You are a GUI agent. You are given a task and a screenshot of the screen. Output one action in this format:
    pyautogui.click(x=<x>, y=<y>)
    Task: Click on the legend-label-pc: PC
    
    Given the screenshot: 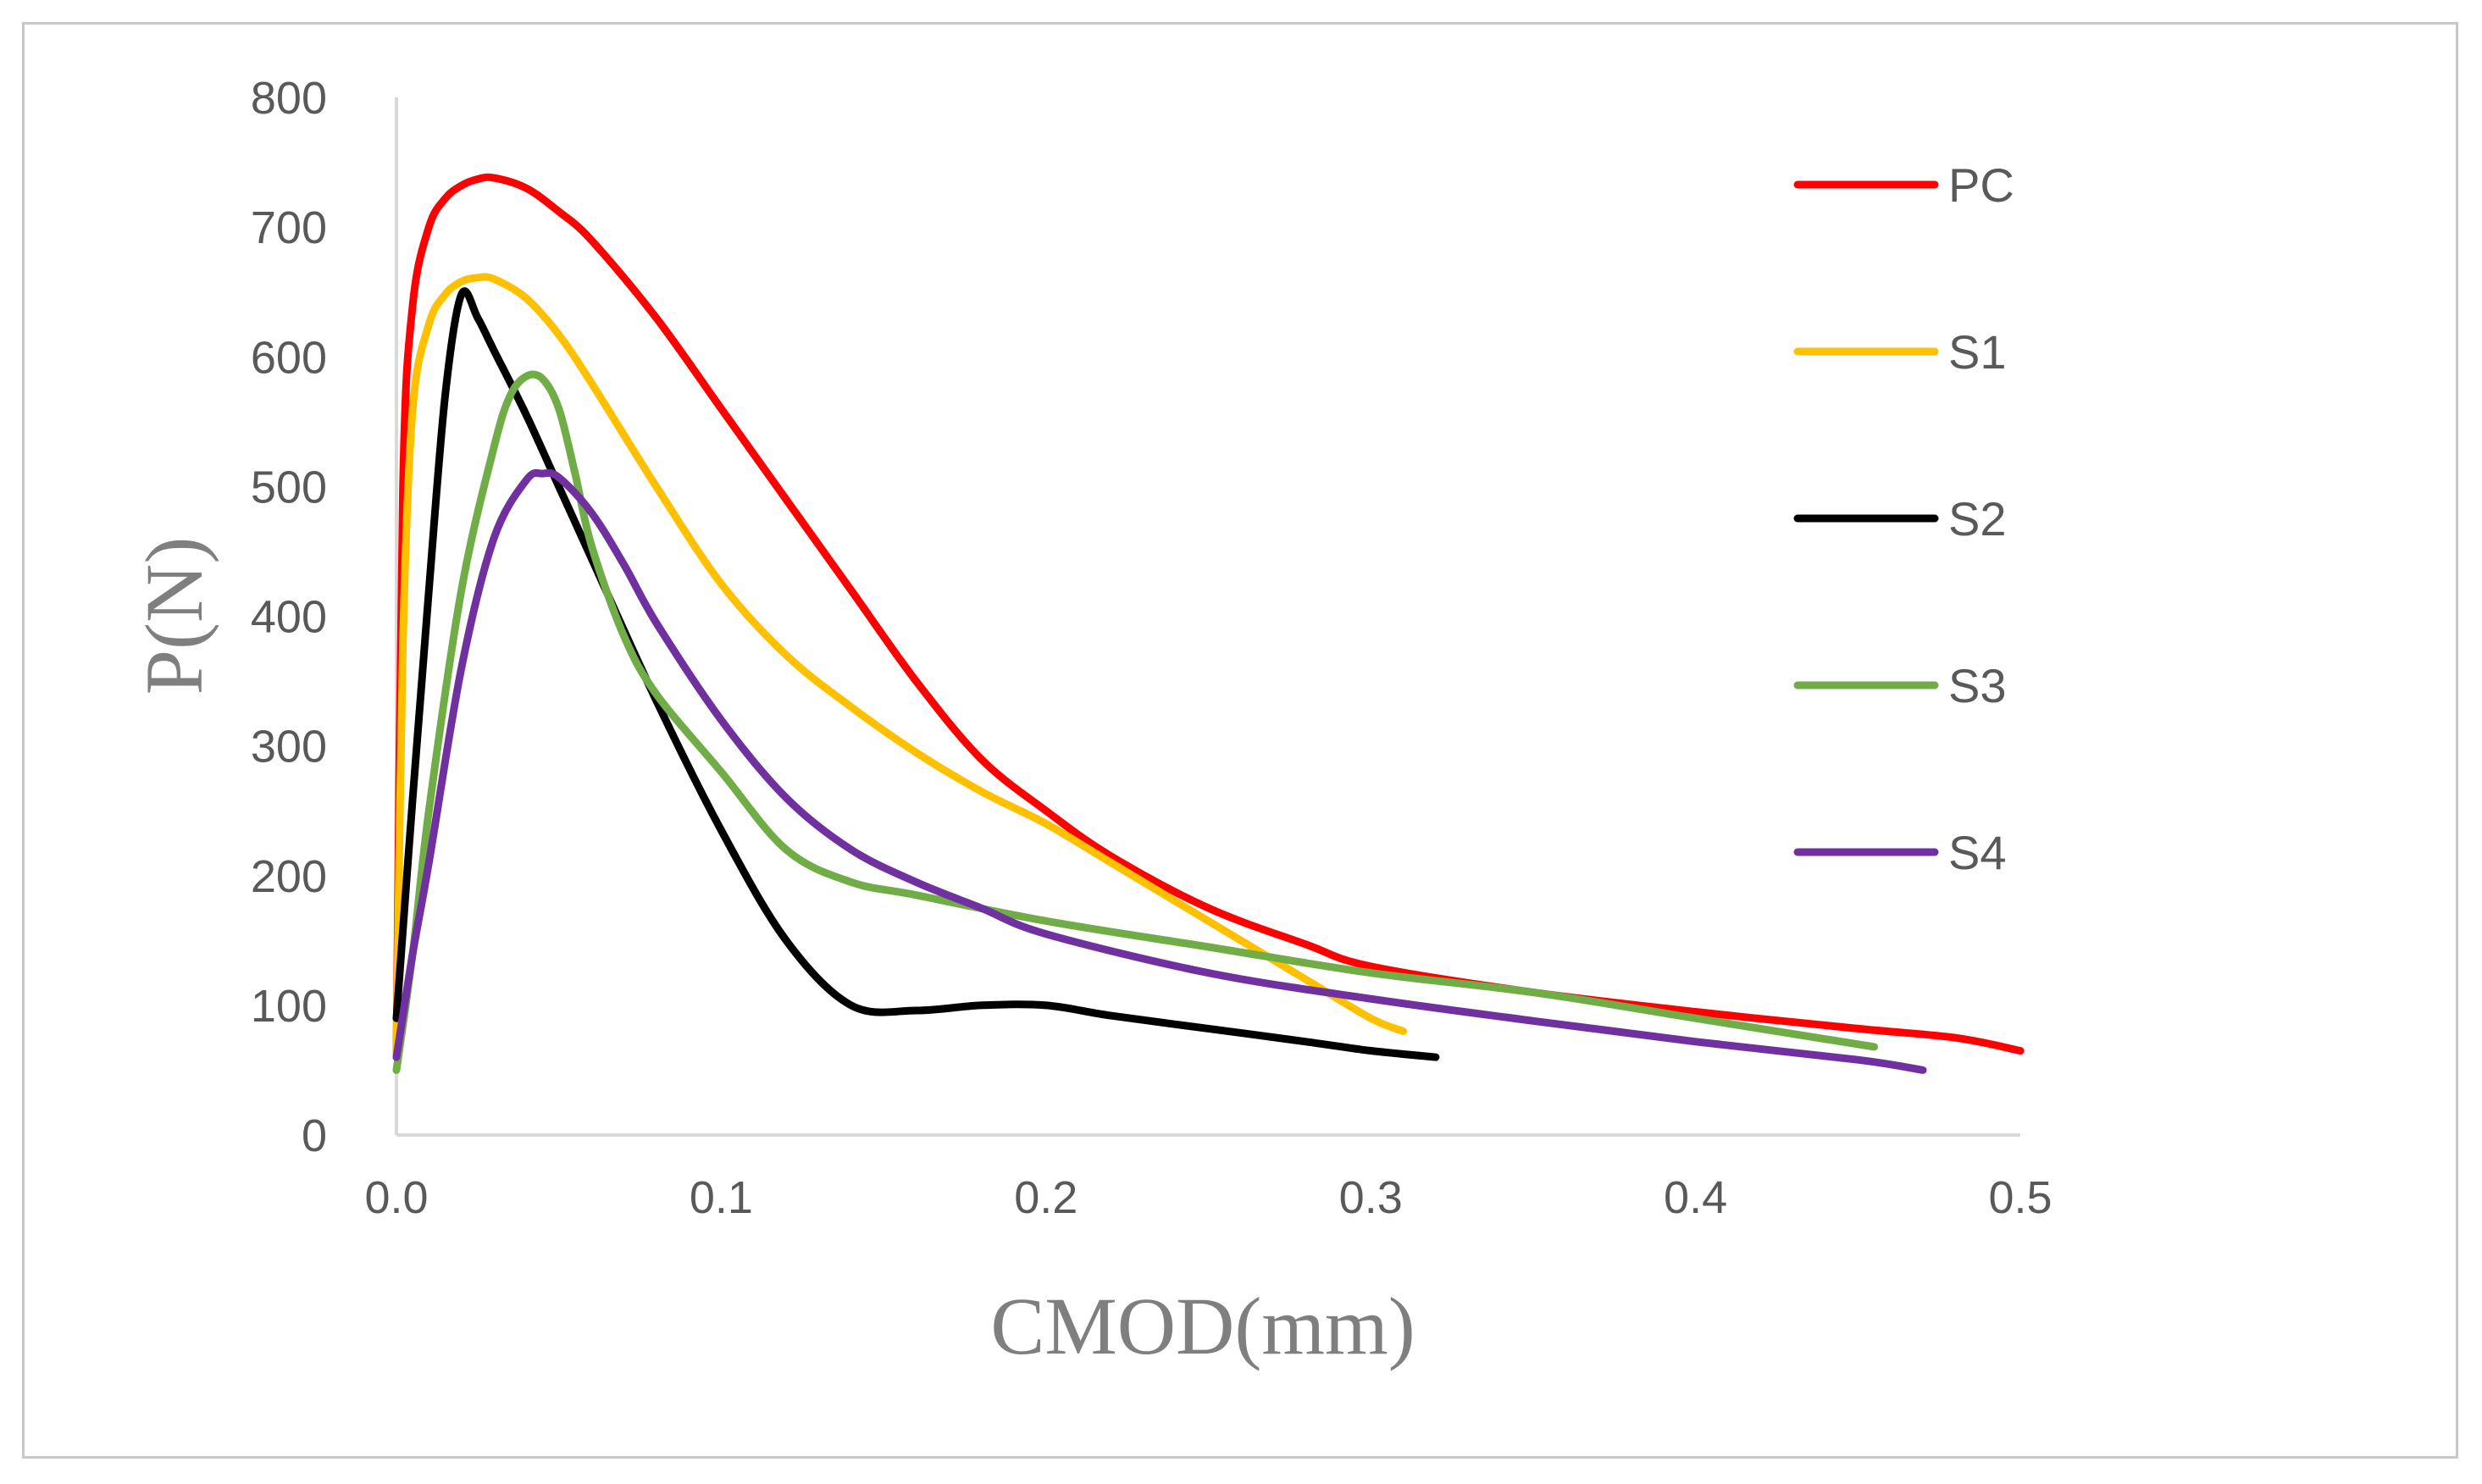 What is the action you would take?
    pyautogui.click(x=1981, y=185)
    